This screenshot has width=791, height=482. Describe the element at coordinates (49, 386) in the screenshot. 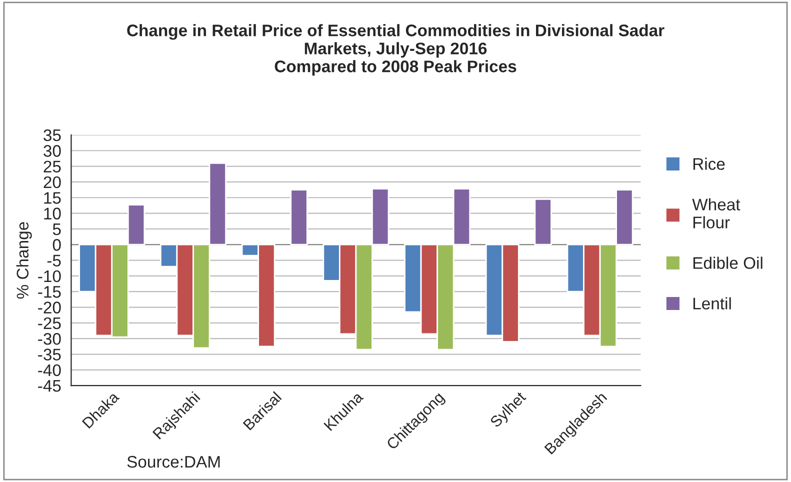

I see `y-tick-label: -45` at that location.